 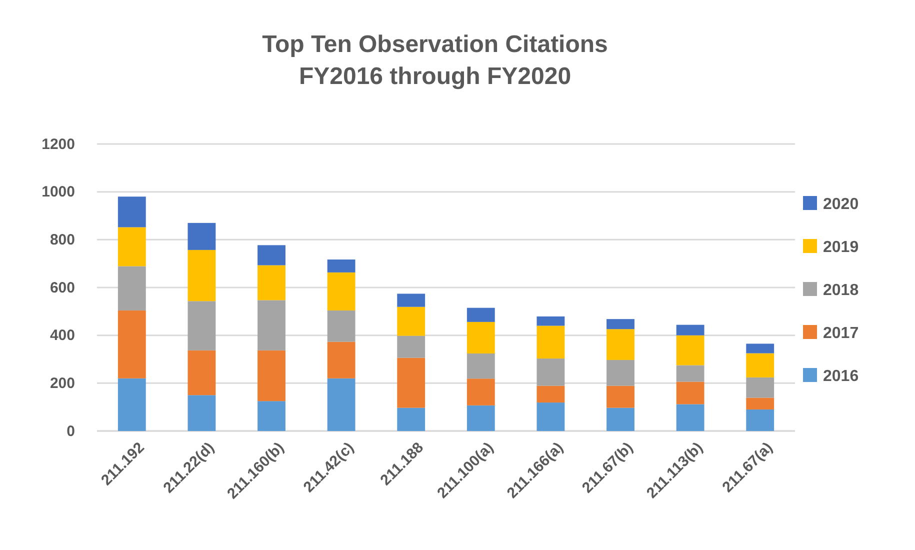 I want to click on legend-label: 2019, so click(x=841, y=247).